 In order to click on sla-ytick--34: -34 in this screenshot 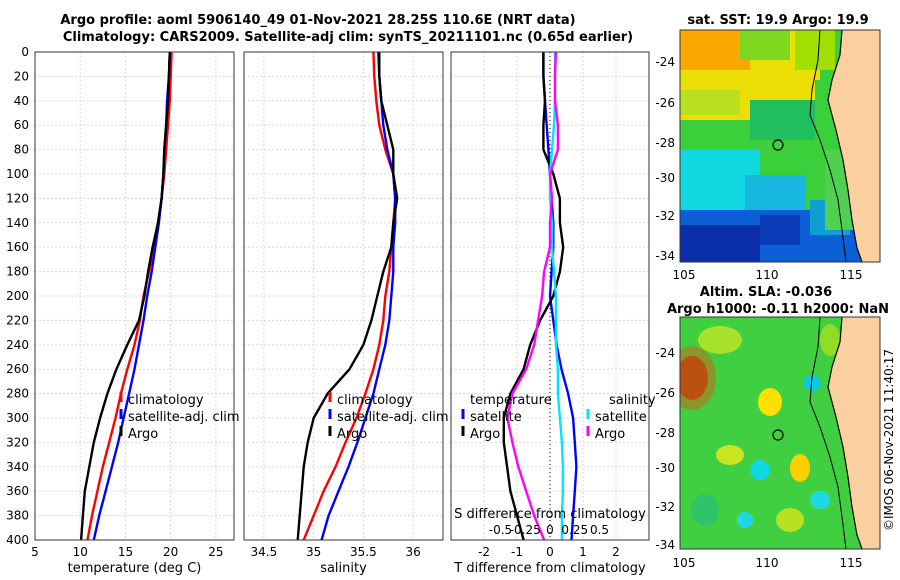, I will do `click(665, 545)`.